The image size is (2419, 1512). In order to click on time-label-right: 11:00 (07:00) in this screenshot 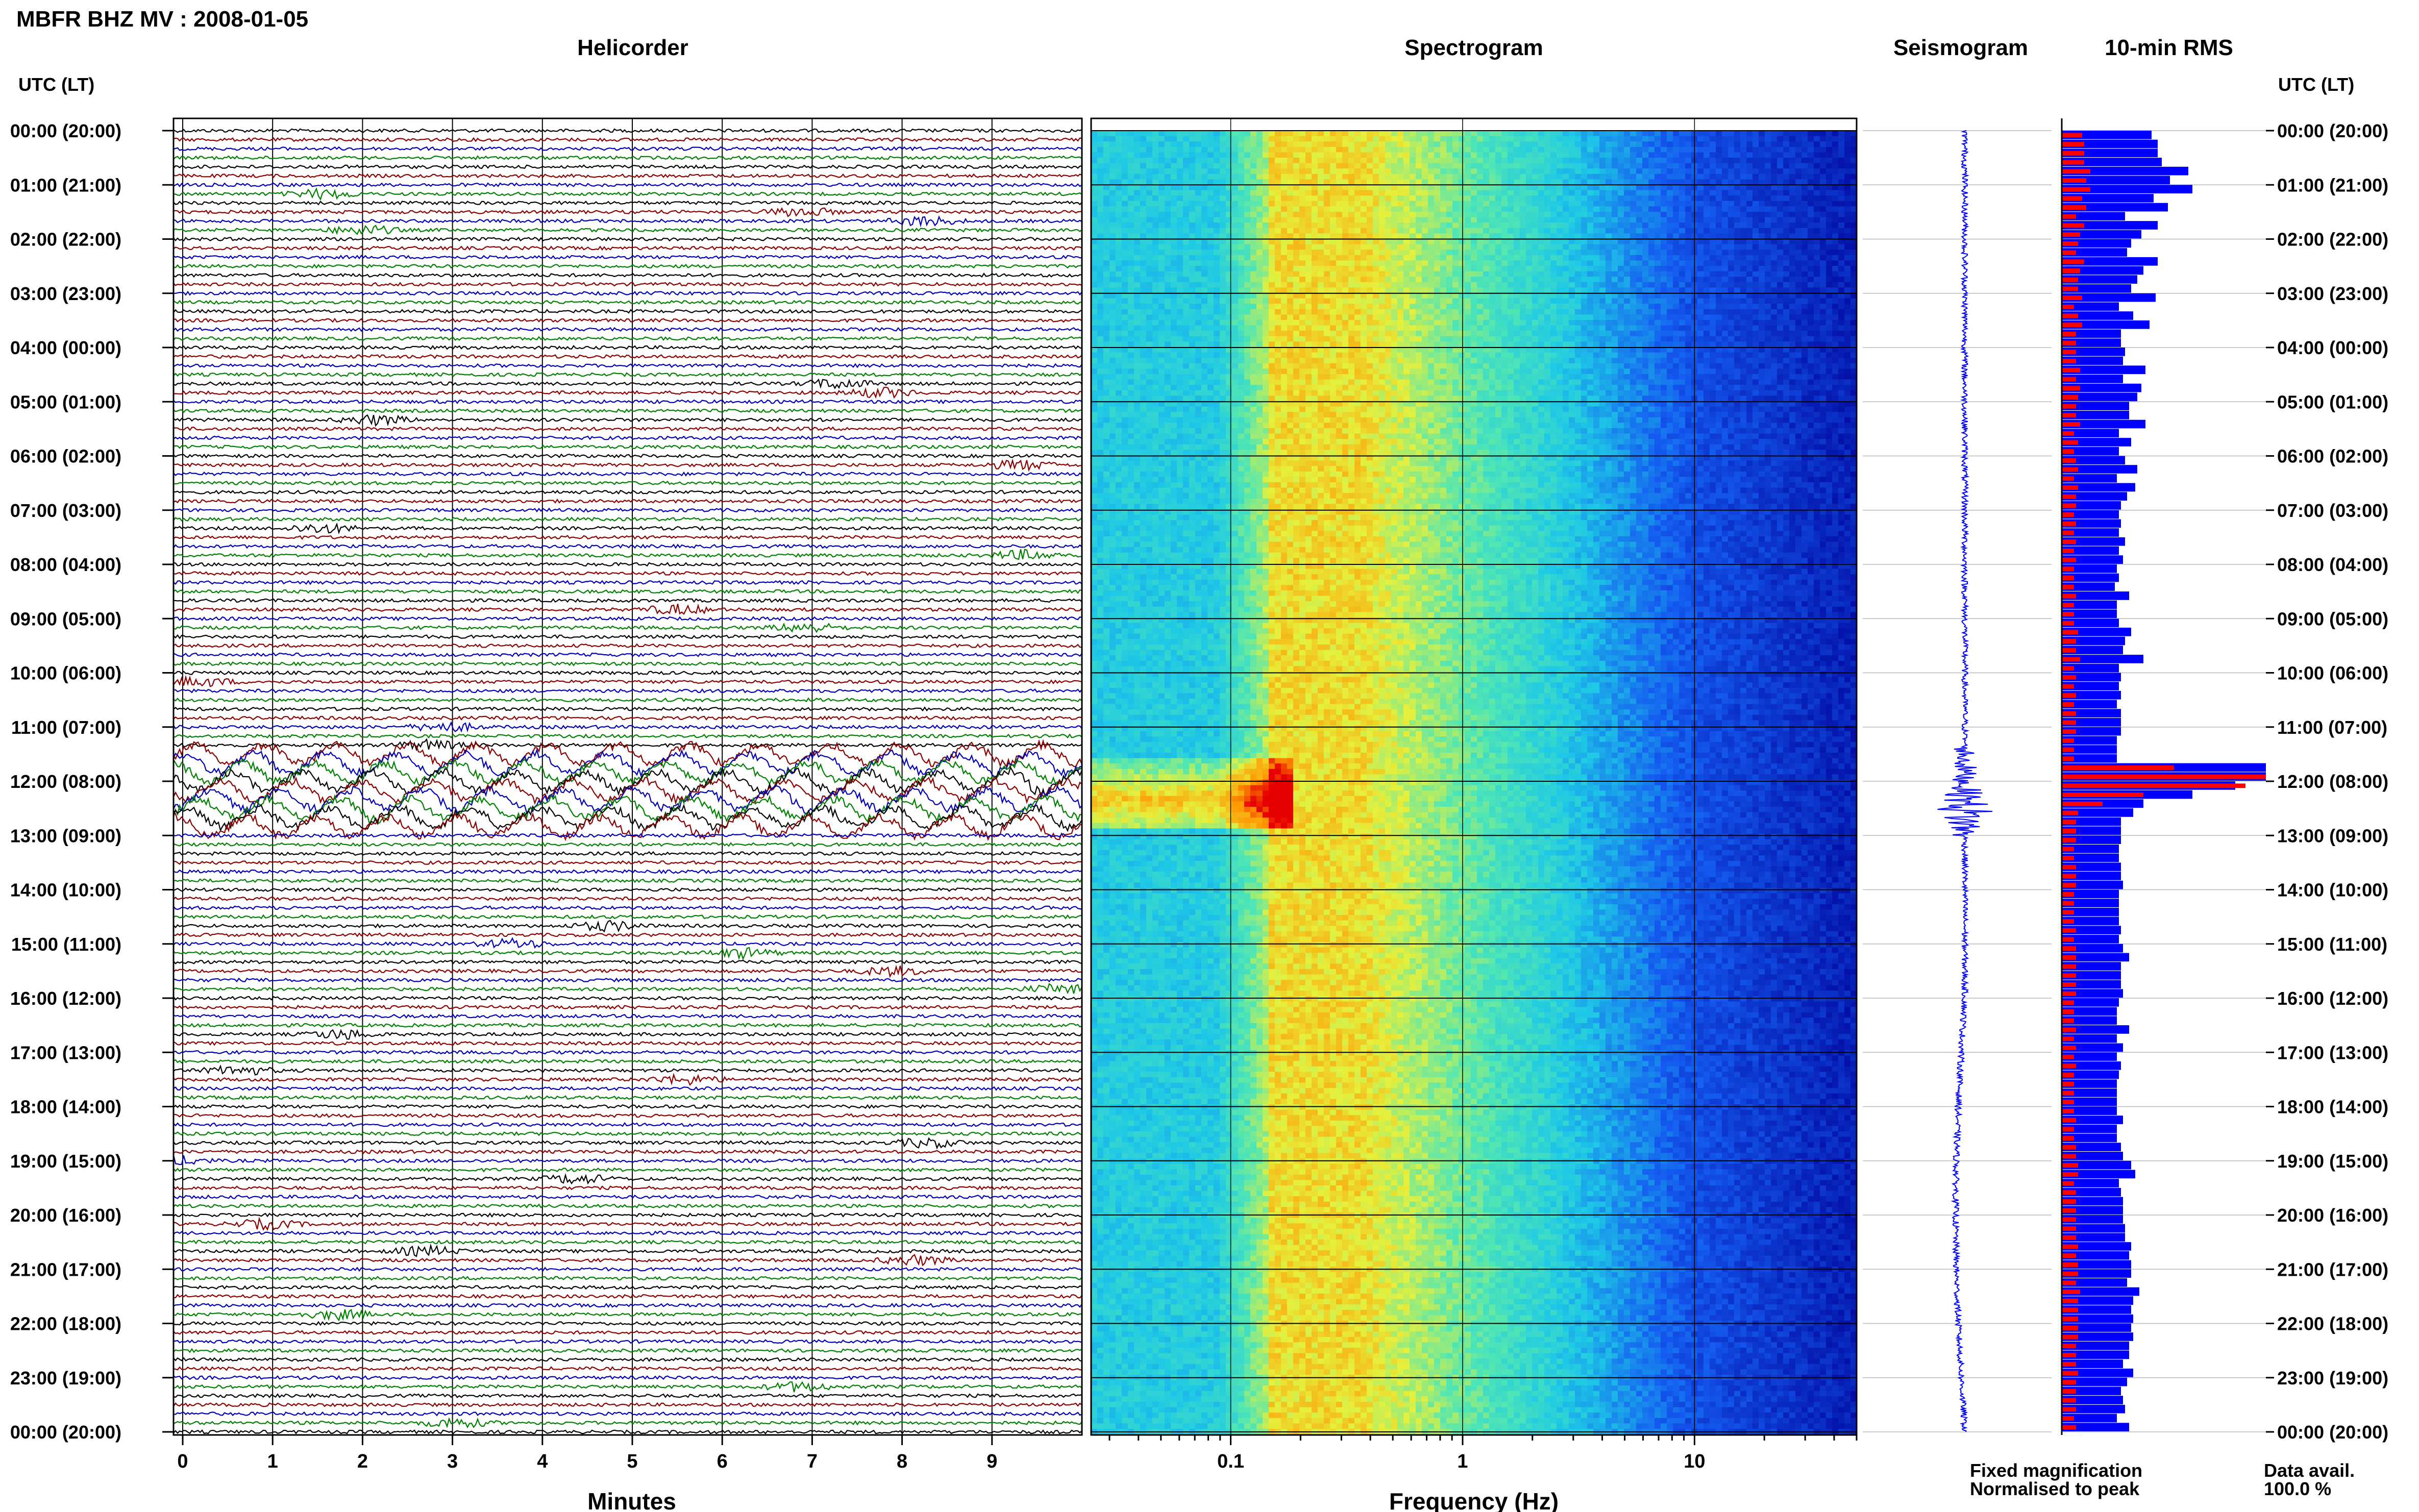, I will do `click(2332, 727)`.